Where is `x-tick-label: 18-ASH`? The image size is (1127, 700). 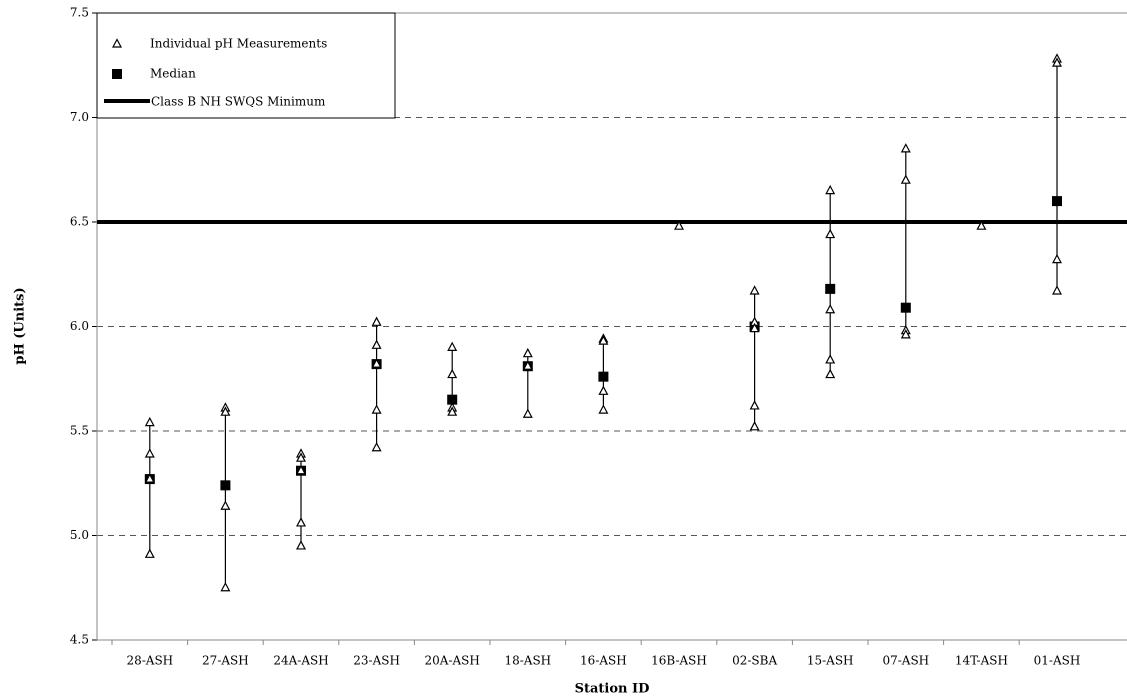
x-tick-label: 18-ASH is located at coordinates (527, 661).